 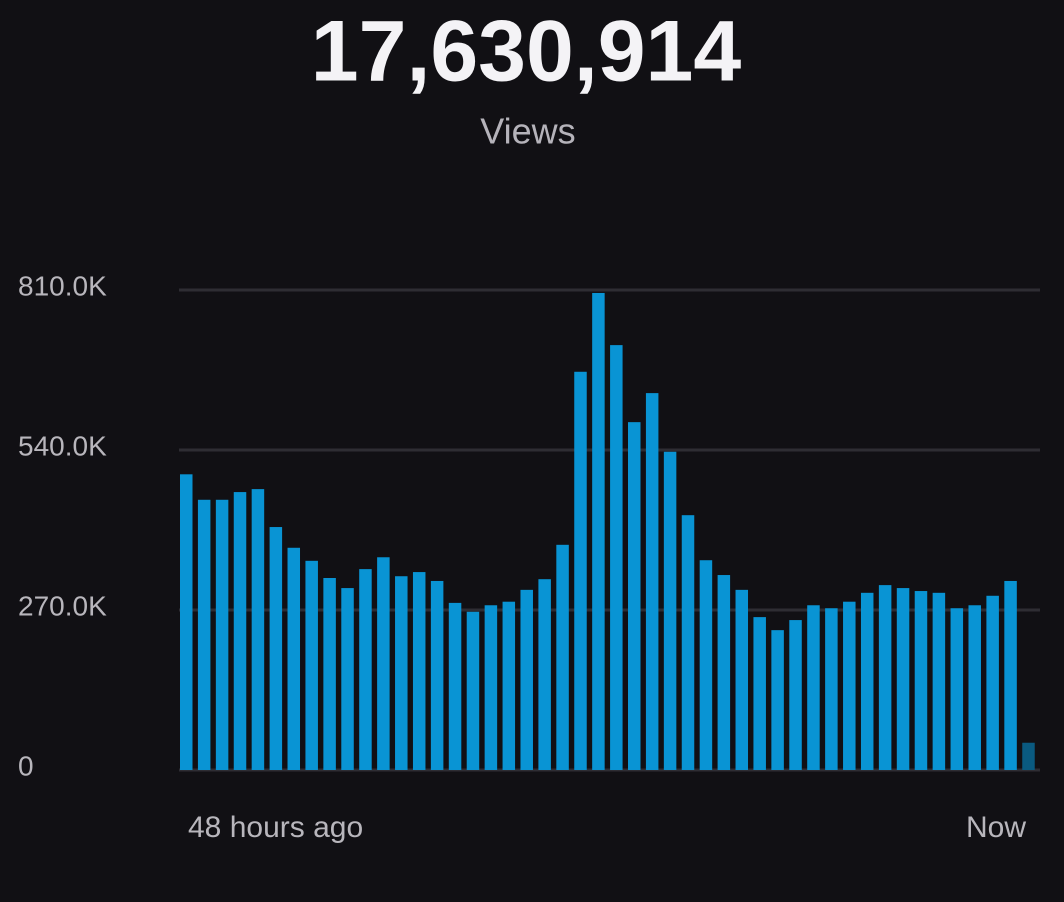 I want to click on views-label: Views, so click(x=527, y=131).